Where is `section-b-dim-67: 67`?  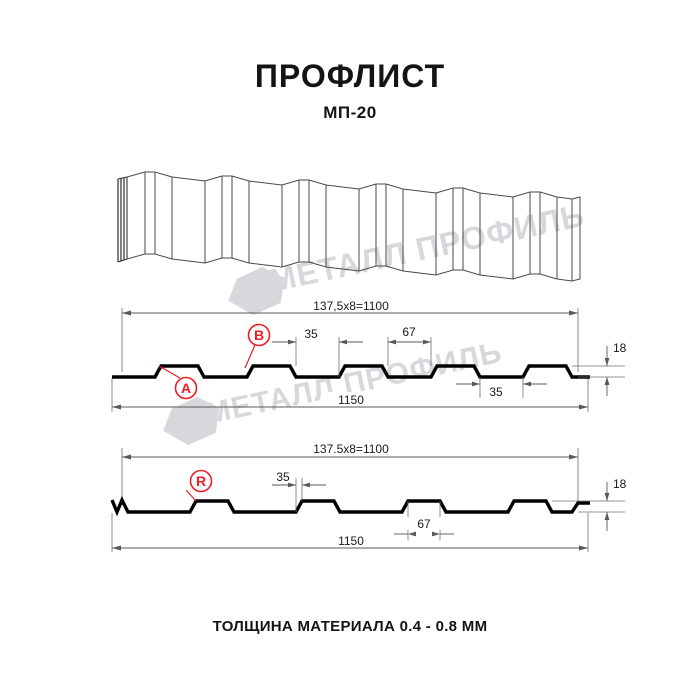 section-b-dim-67: 67 is located at coordinates (424, 520).